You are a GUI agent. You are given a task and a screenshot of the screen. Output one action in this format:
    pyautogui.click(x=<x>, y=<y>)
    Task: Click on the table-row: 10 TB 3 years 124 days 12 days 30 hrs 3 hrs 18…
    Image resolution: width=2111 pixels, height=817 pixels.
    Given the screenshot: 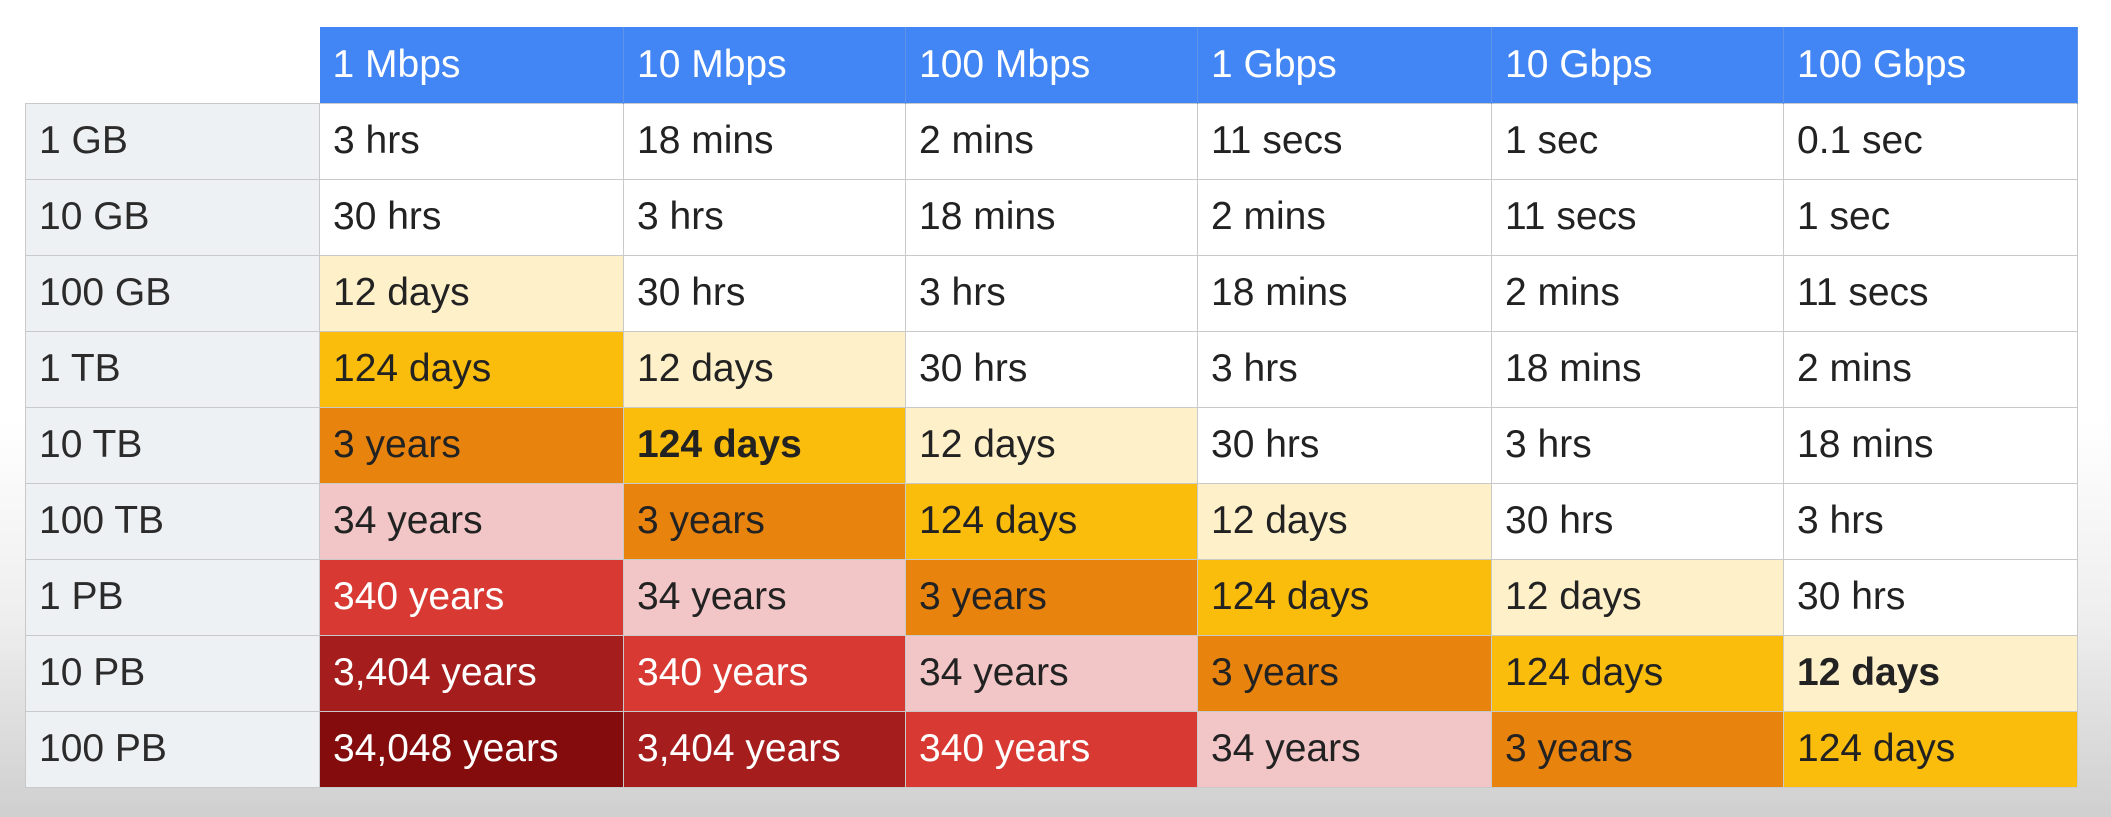 What is the action you would take?
    pyautogui.click(x=1051, y=445)
    